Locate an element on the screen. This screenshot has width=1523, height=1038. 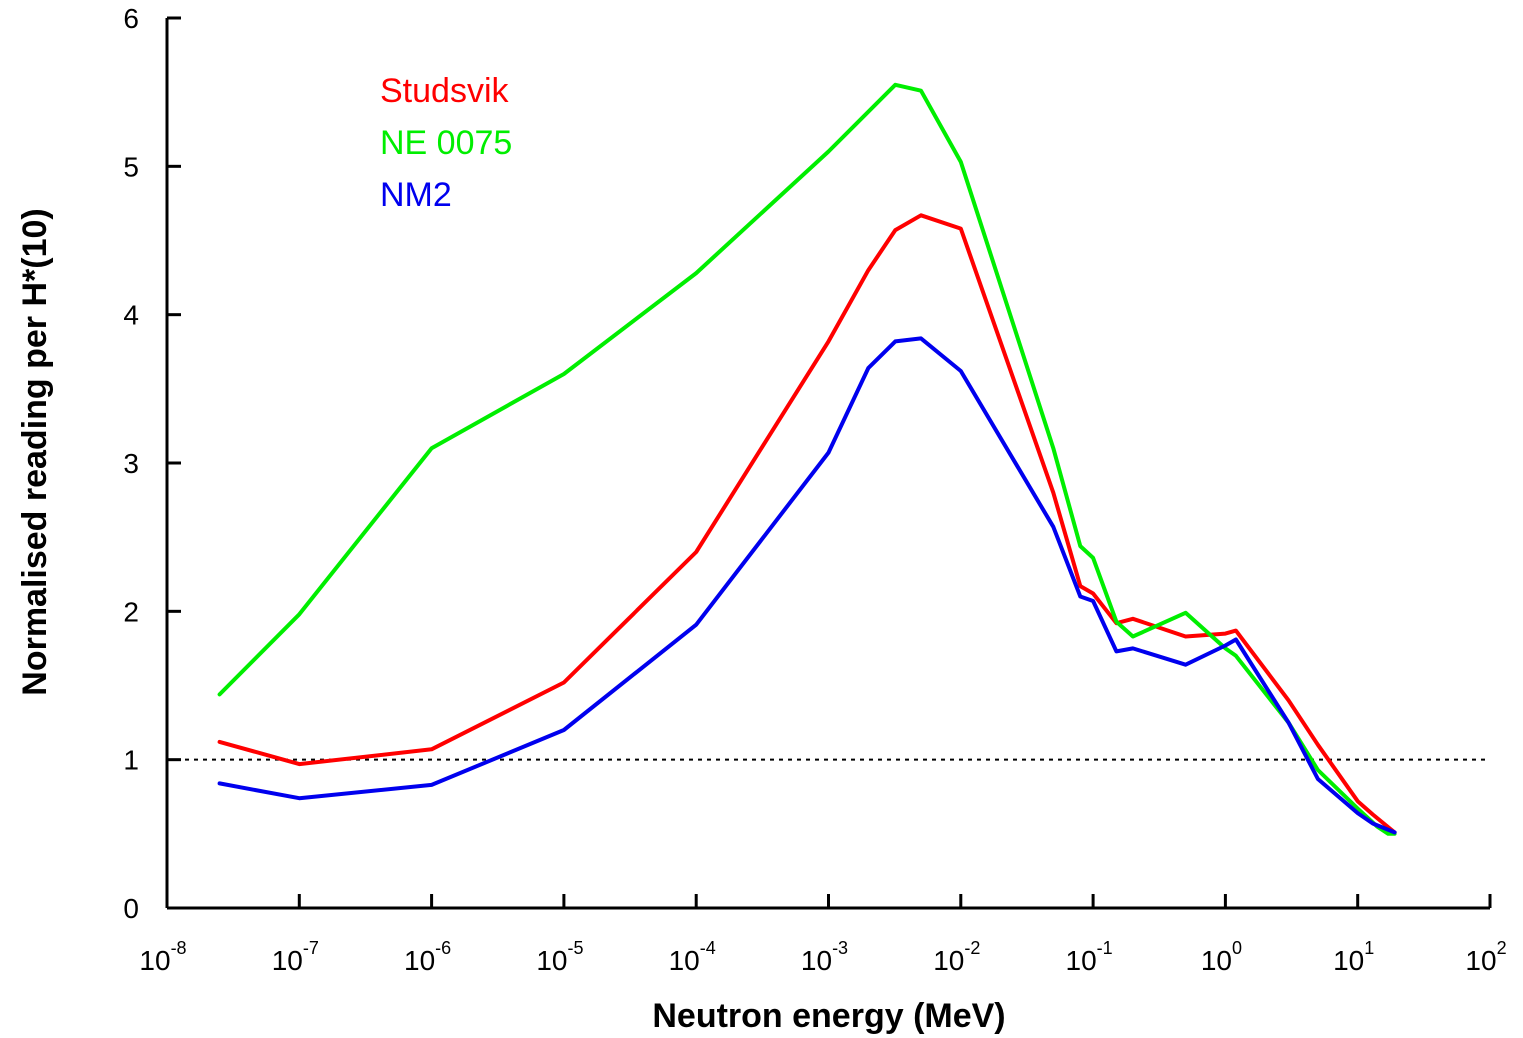
x-tick-label: 10⁻⁴ is located at coordinates (692, 957).